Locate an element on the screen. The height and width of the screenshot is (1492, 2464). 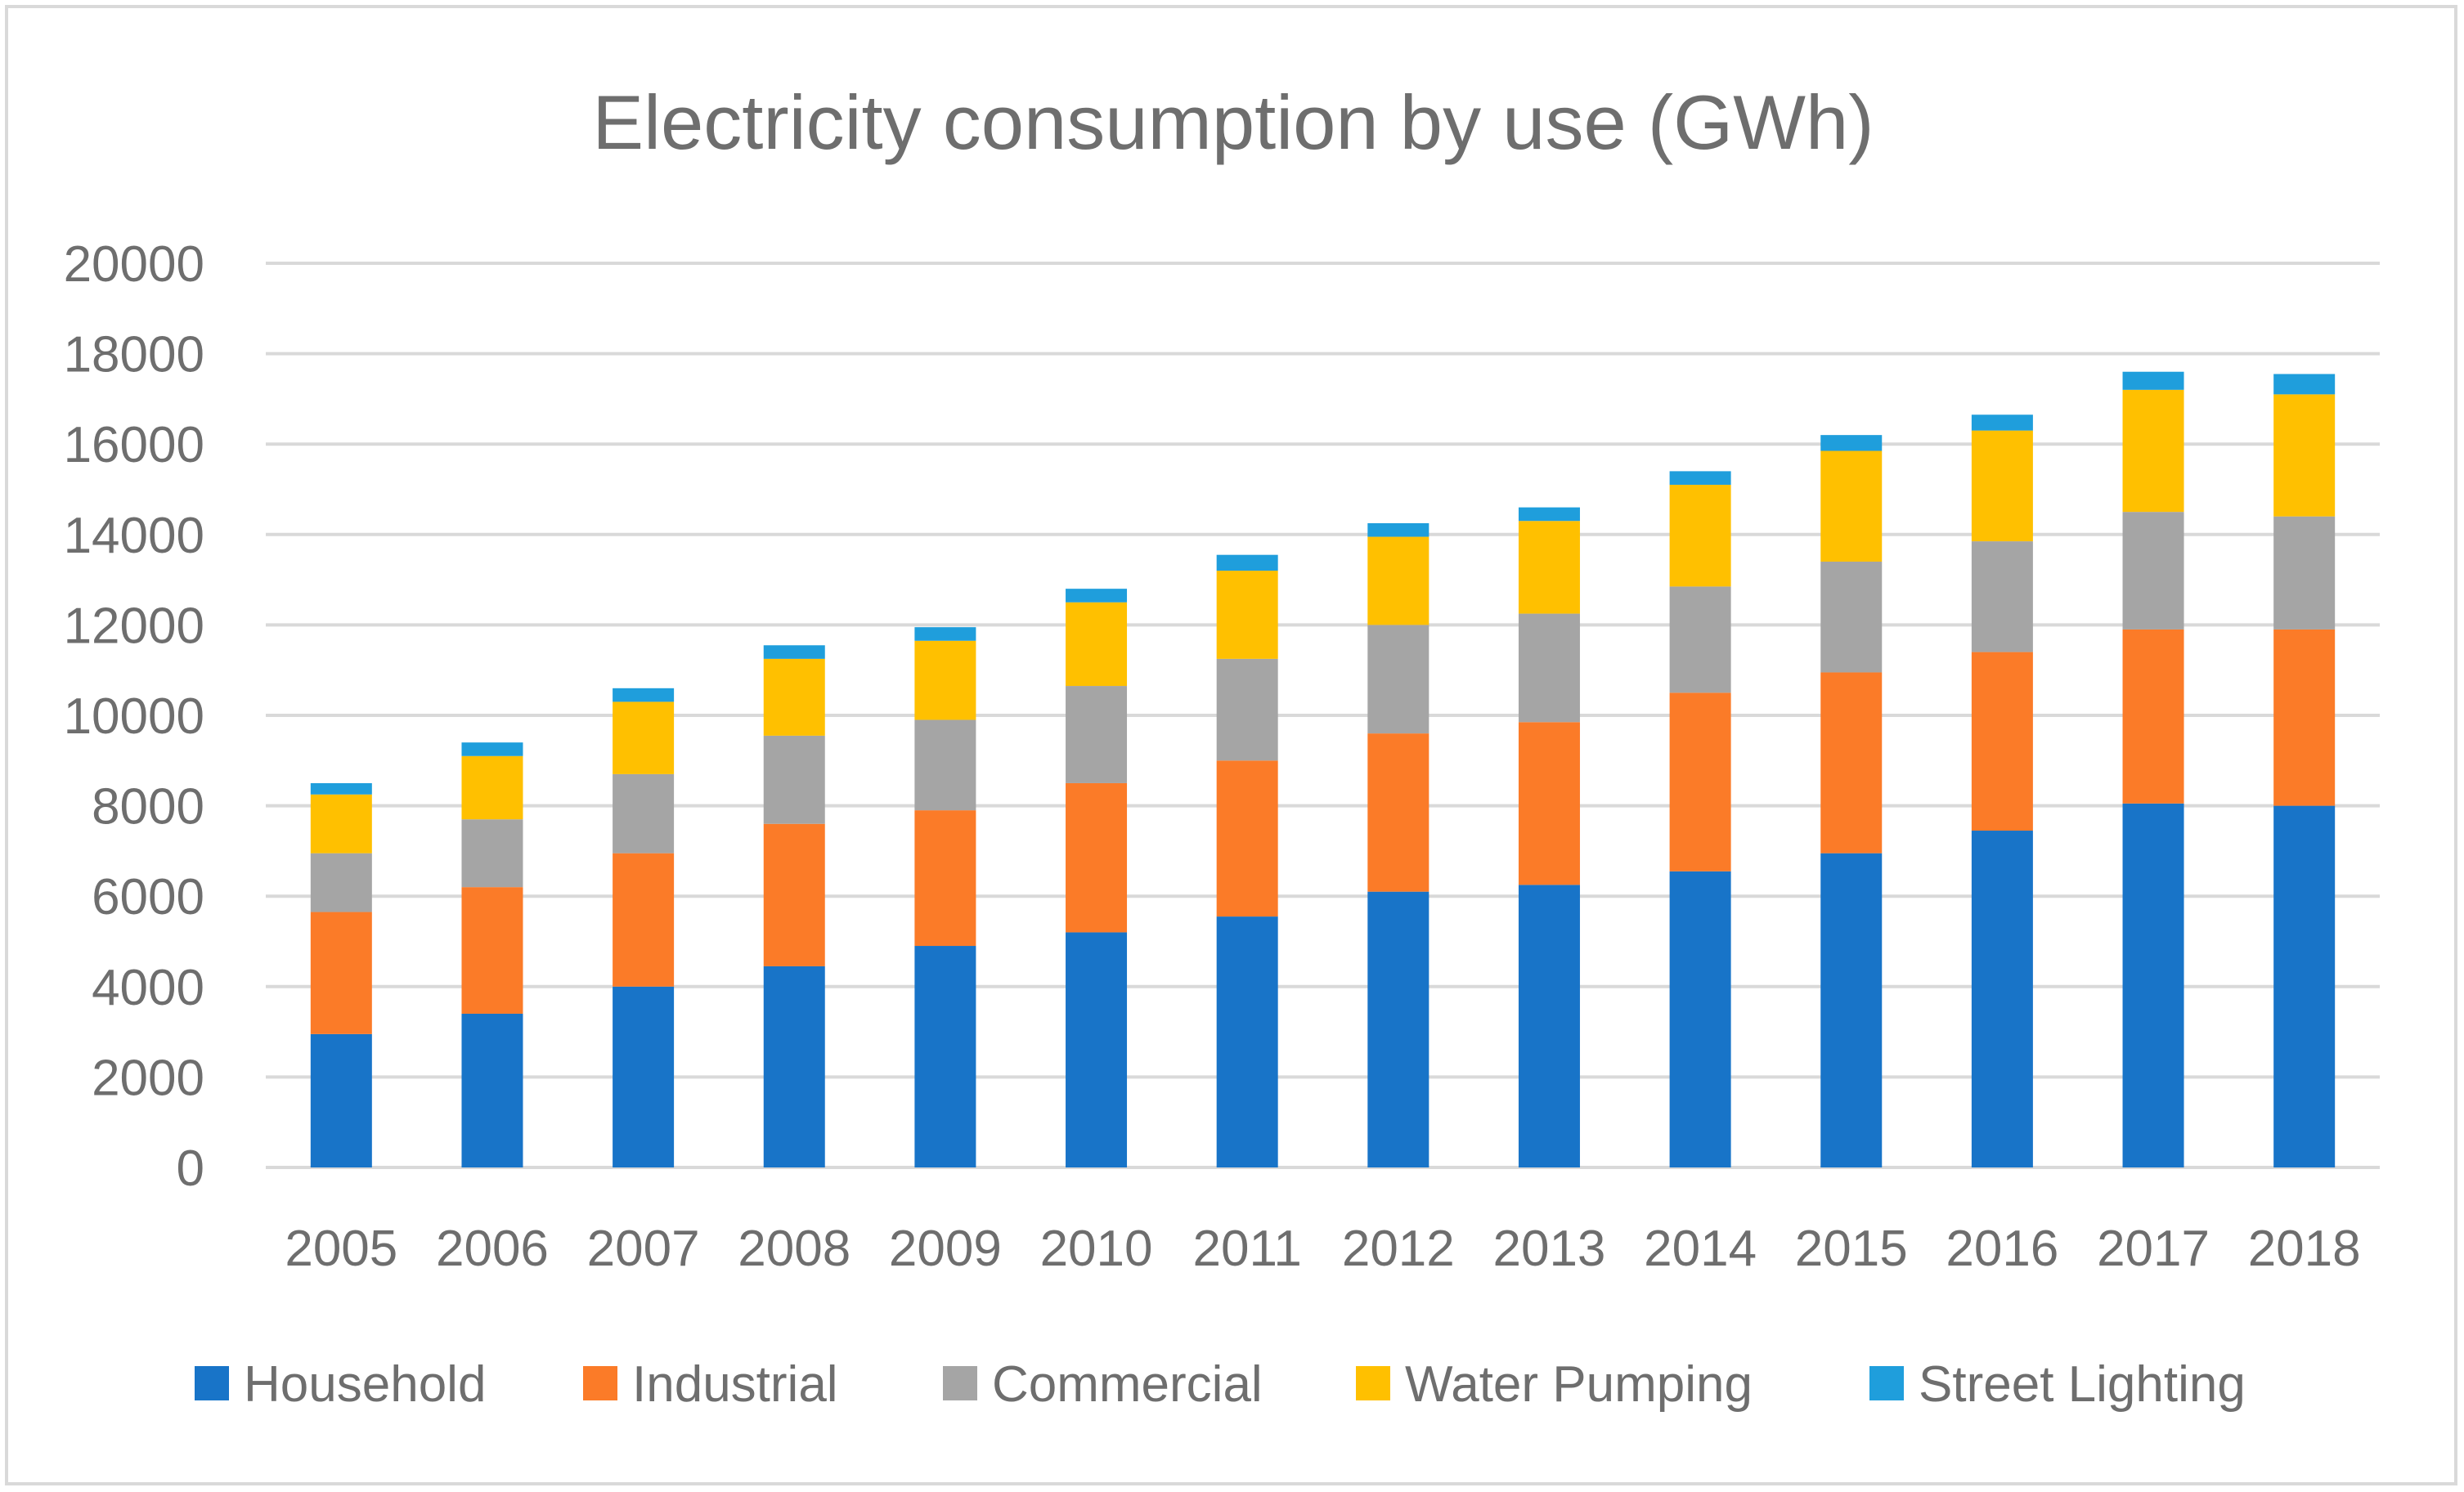
legend-item-water-pumping: Water Pumping is located at coordinates (1554, 1384).